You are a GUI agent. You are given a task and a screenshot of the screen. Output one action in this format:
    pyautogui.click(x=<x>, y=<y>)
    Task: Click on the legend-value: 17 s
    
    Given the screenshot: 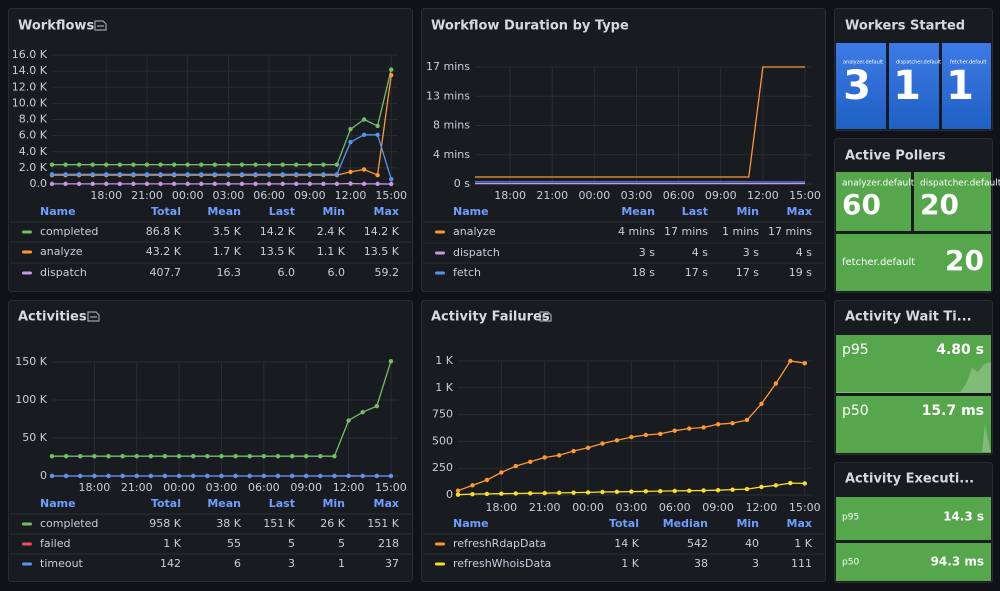 What is the action you would take?
    pyautogui.click(x=696, y=272)
    